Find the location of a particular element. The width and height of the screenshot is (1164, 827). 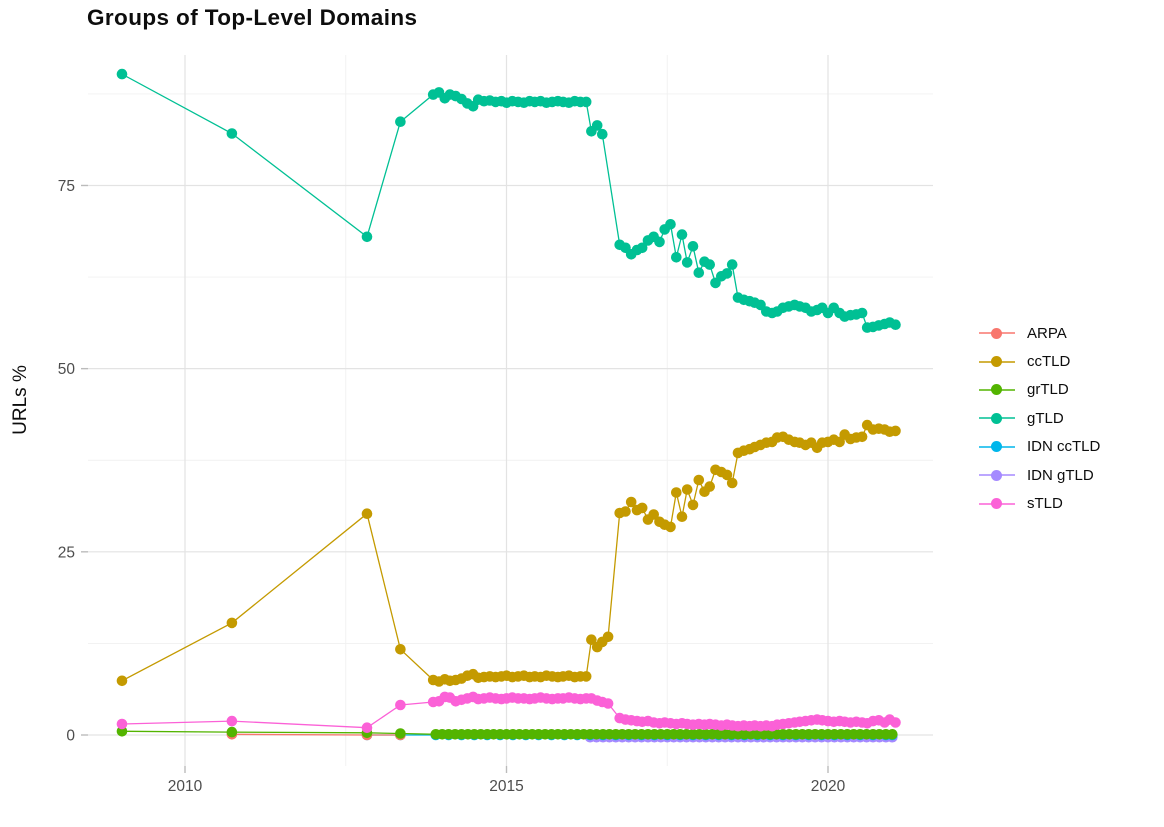

legend-item-idn-gtld: IDN gTLD is located at coordinates (1039, 475).